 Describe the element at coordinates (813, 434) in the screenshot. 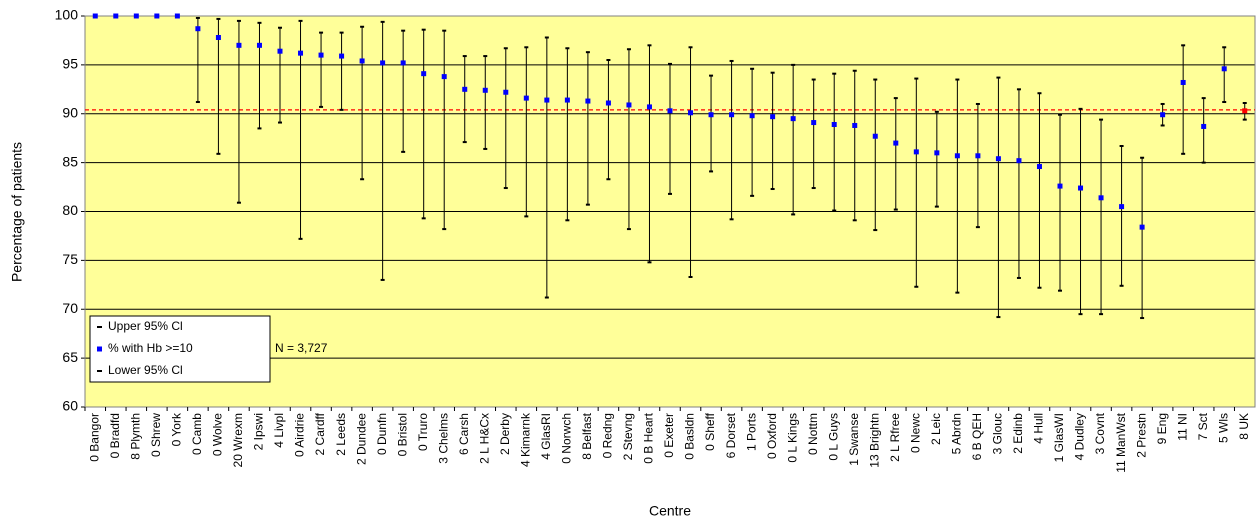

I see `x-tick-label: 0 Nottm` at that location.